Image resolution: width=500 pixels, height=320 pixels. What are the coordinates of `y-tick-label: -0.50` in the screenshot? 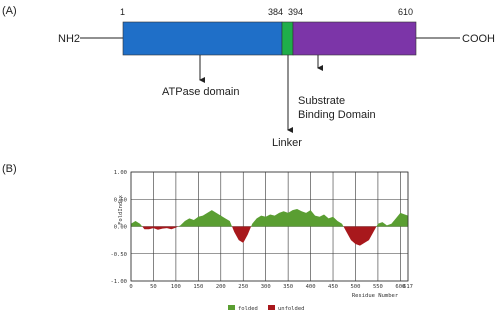 It's located at (118, 255).